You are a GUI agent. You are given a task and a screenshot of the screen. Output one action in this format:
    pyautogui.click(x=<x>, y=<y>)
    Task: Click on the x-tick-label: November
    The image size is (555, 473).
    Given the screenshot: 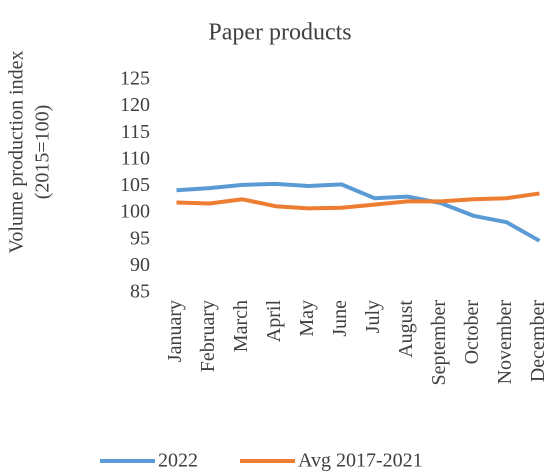 What is the action you would take?
    pyautogui.click(x=505, y=342)
    